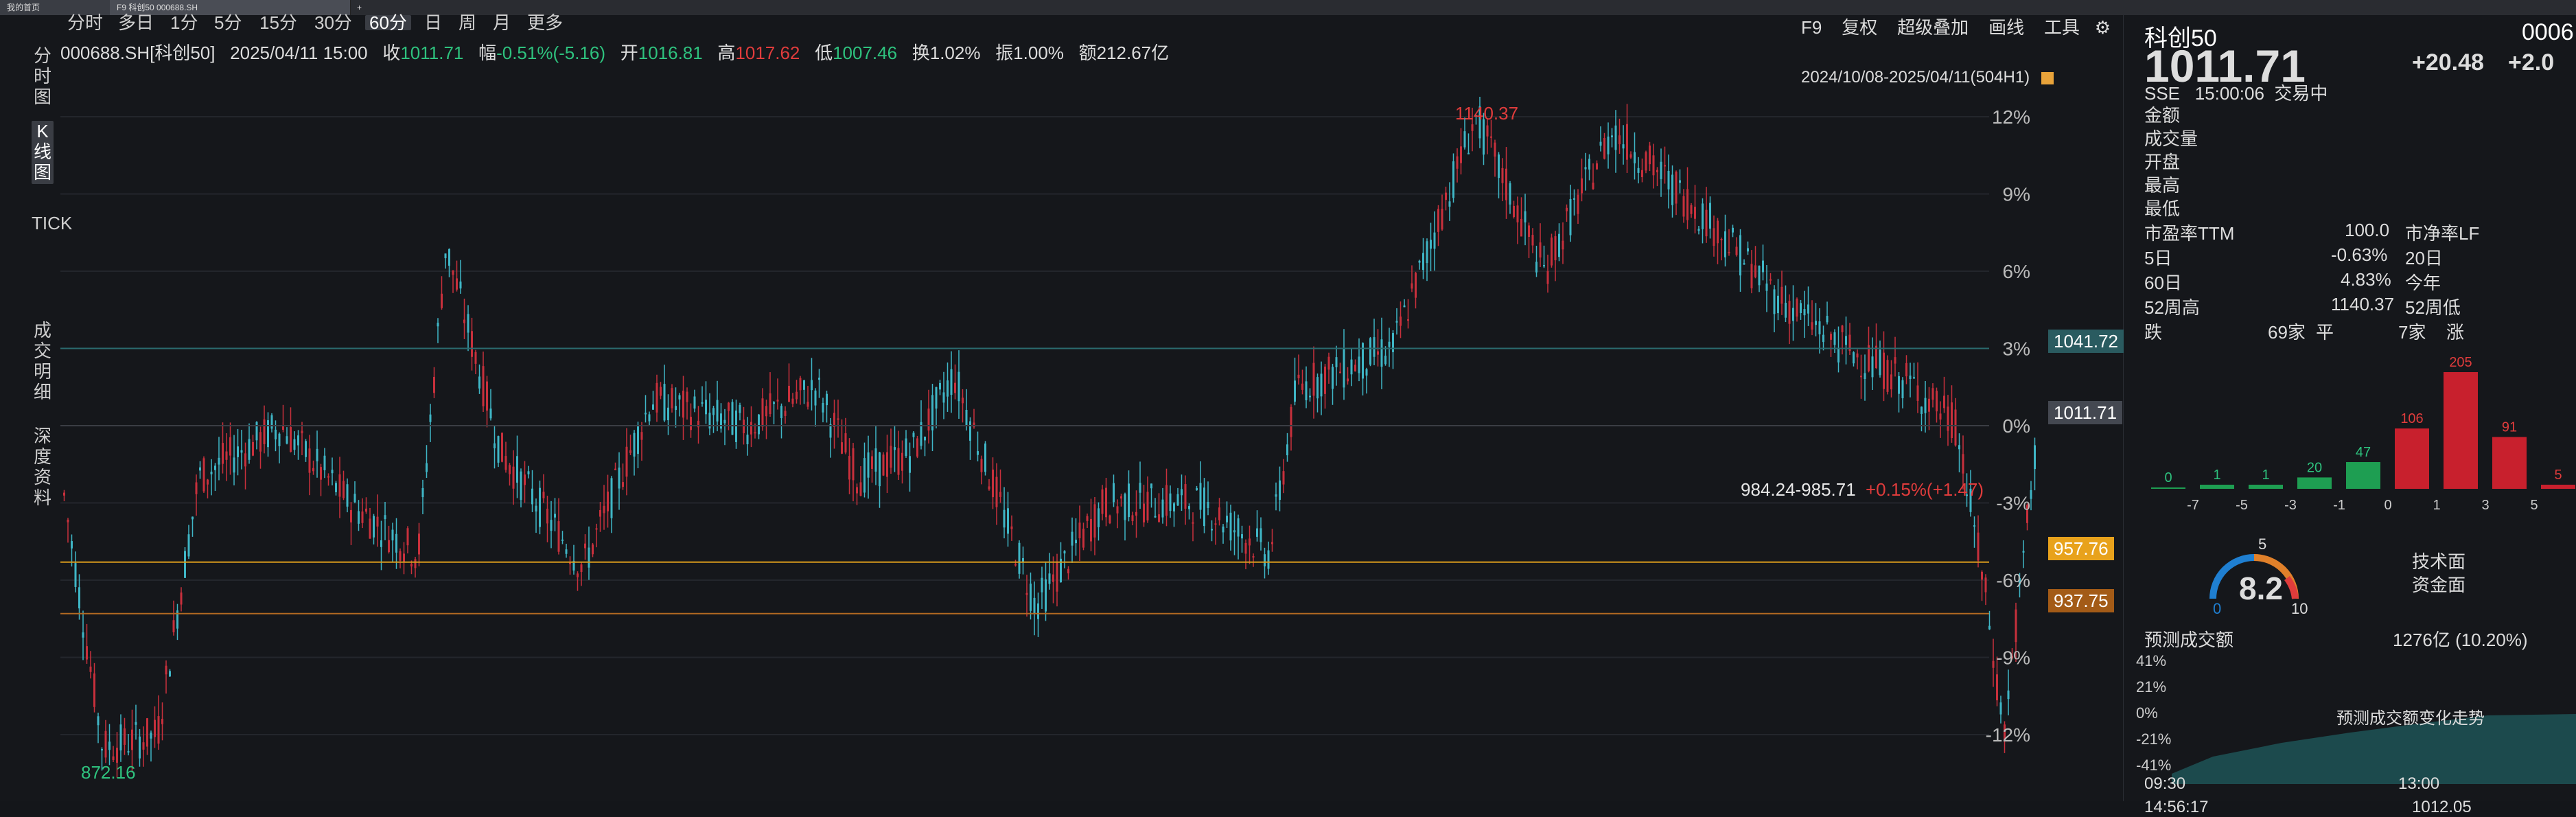 The height and width of the screenshot is (817, 2576). What do you see at coordinates (42, 361) in the screenshot?
I see `side-tab-detail: 成交明细` at bounding box center [42, 361].